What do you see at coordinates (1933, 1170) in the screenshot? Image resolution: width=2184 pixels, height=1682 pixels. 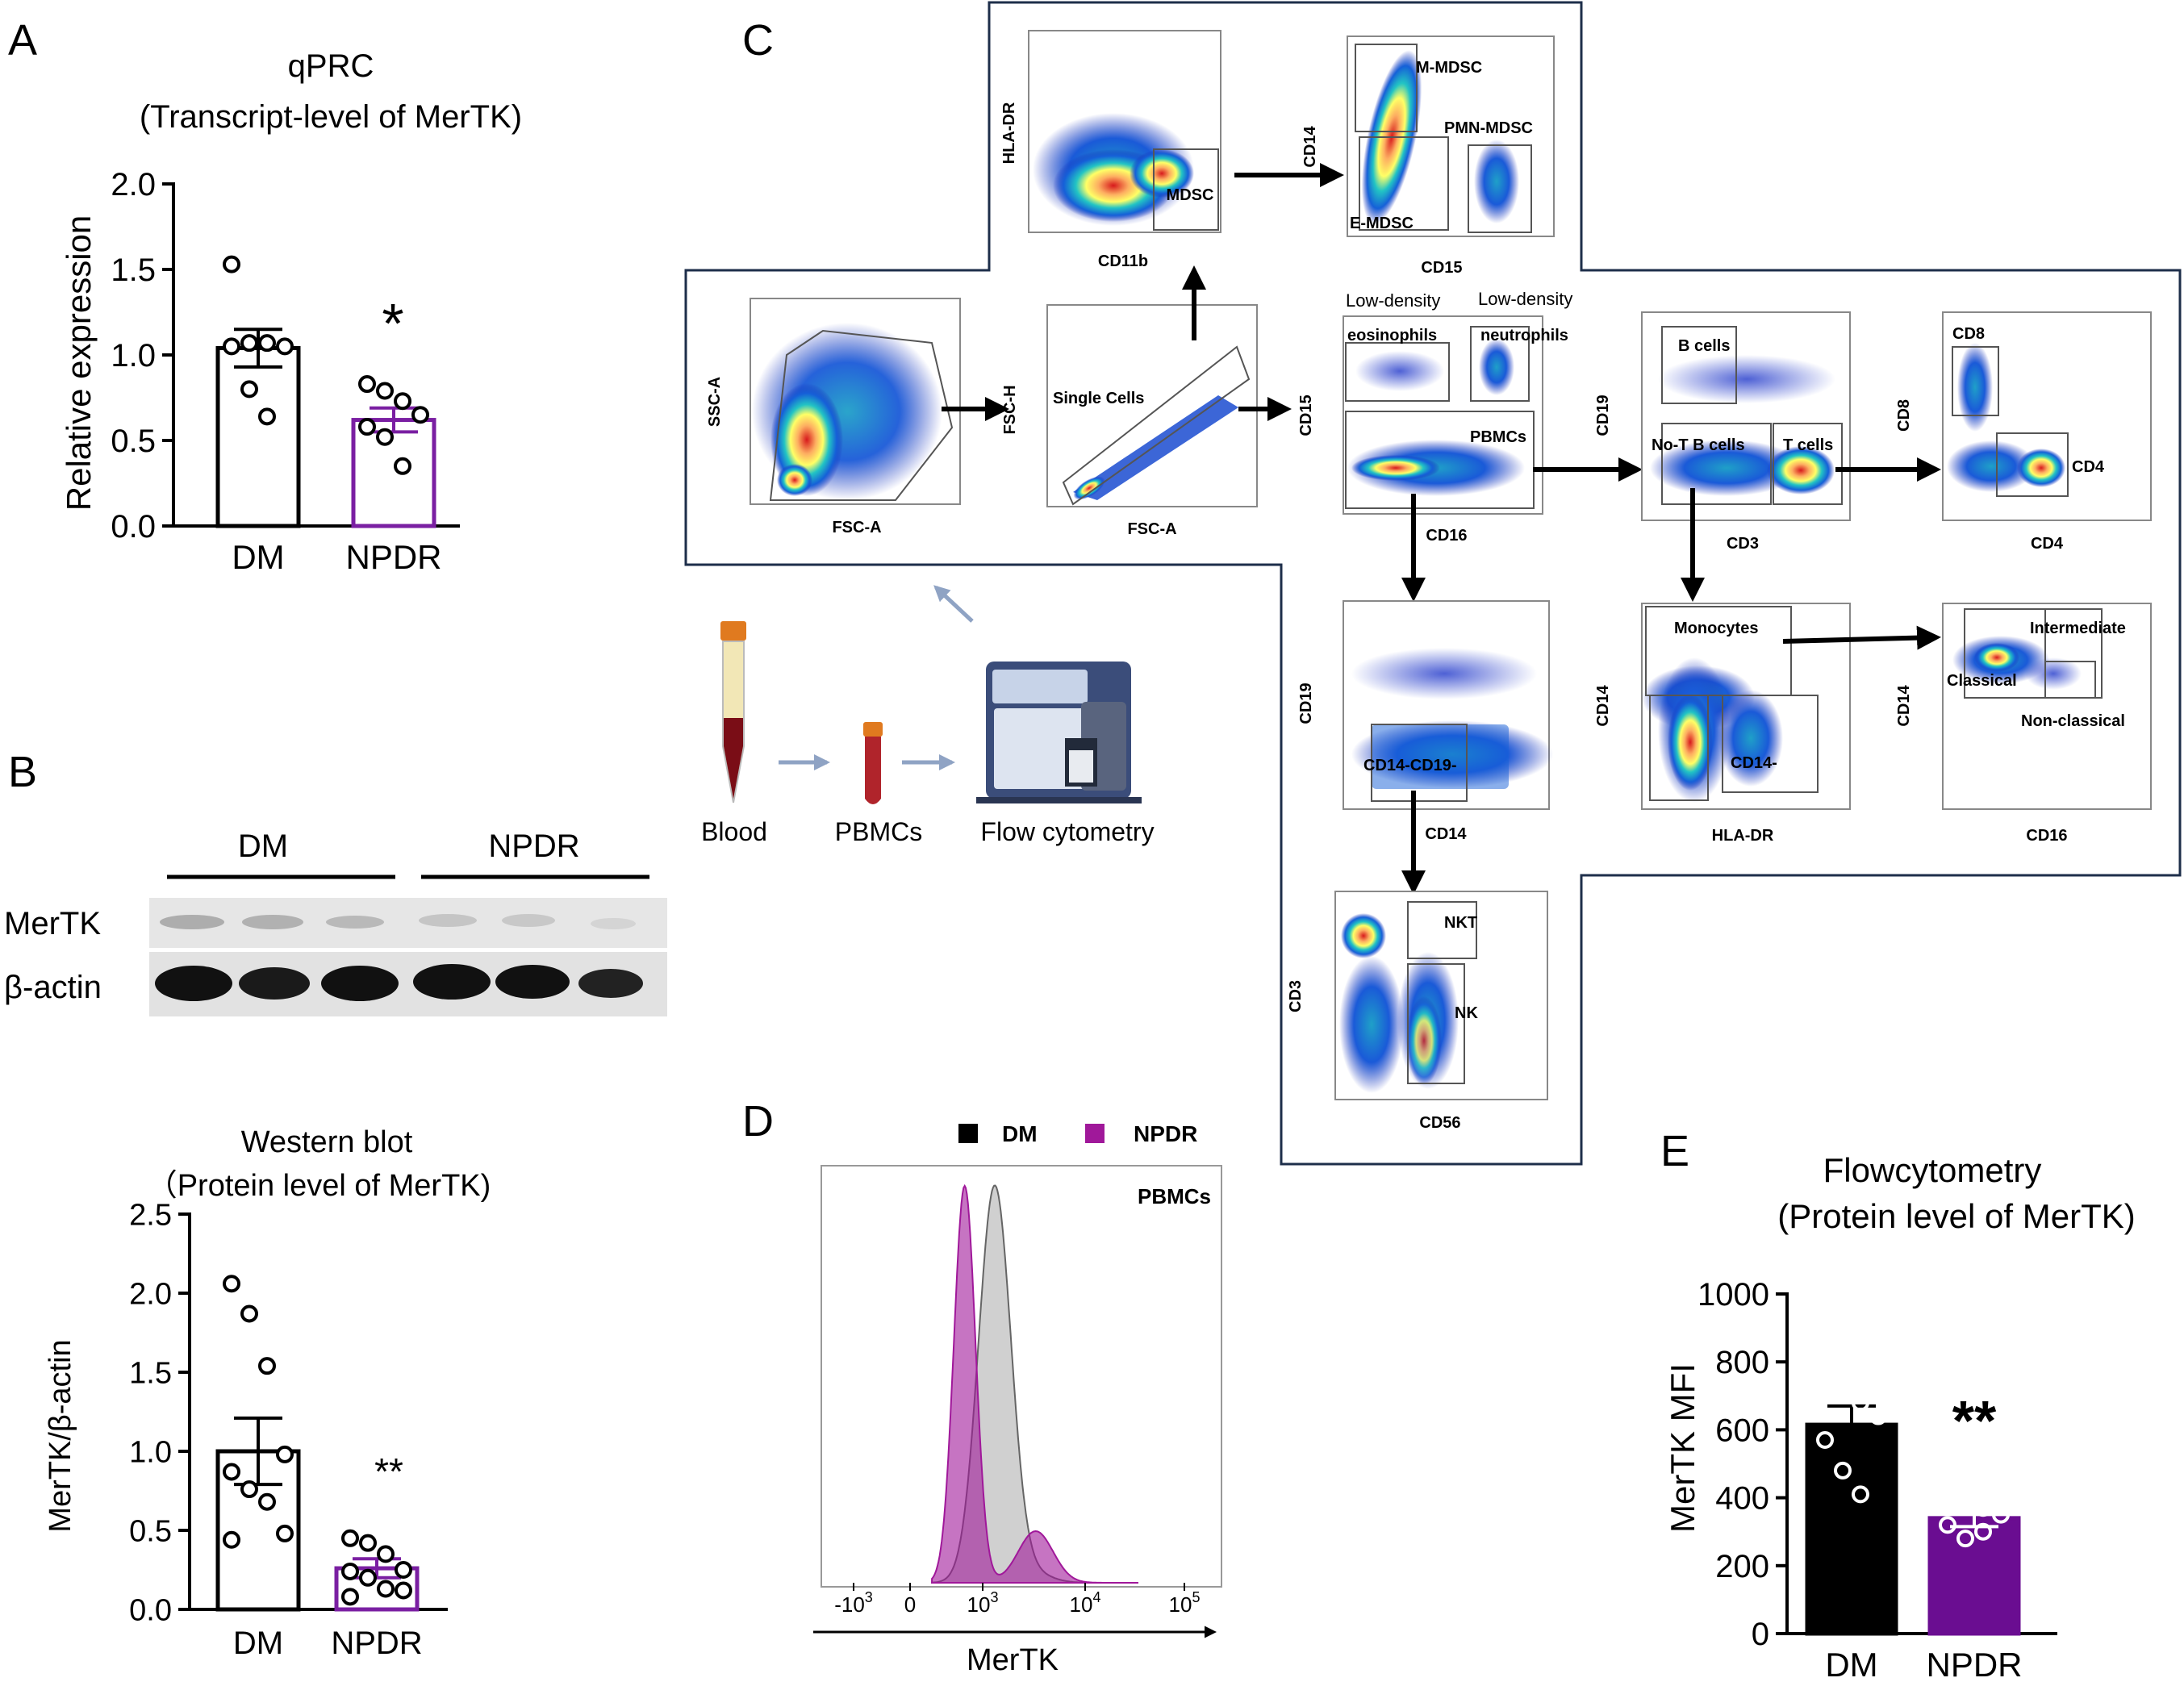 I see `panel-e-title-line1: Flowcytometry` at bounding box center [1933, 1170].